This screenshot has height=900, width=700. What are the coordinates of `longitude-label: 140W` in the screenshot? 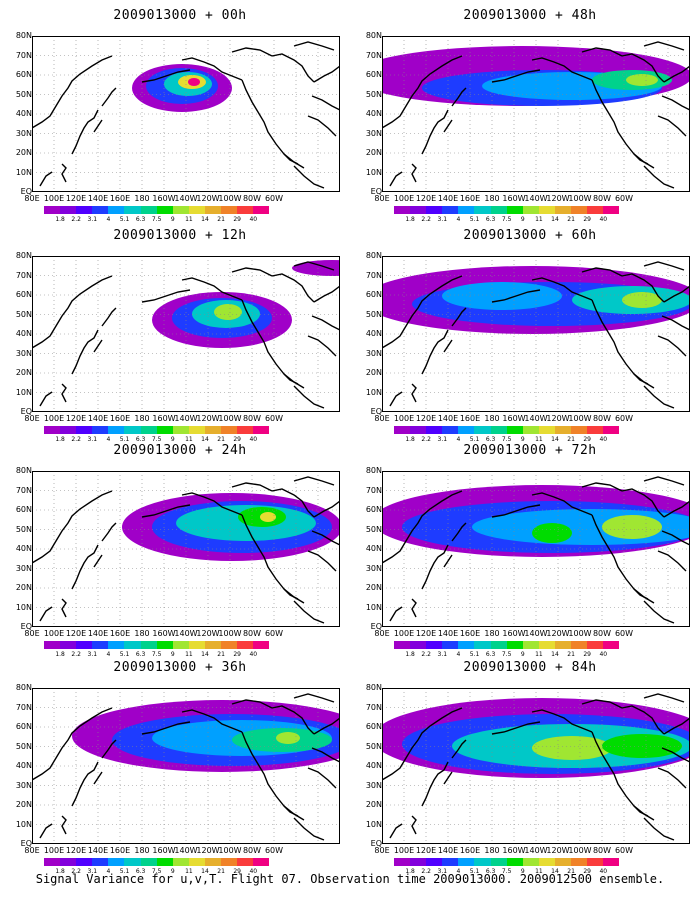 It's located at (186, 633).